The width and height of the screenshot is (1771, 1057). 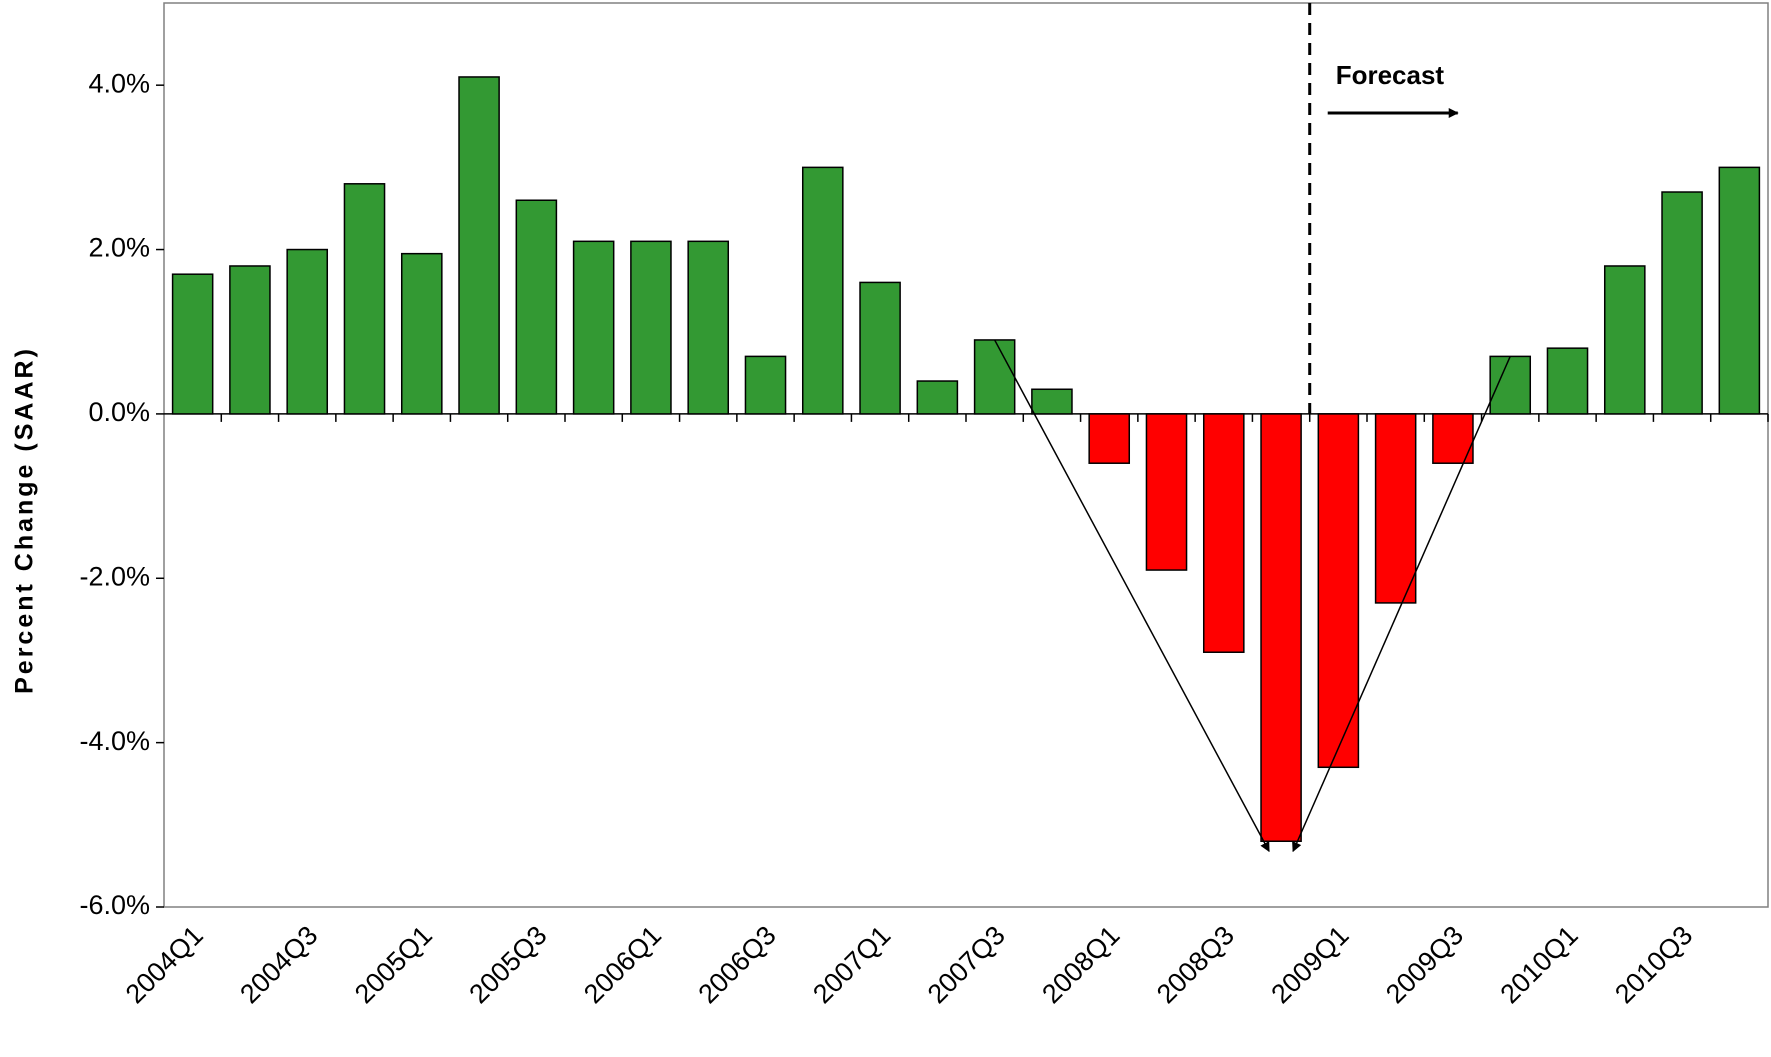 I want to click on y-tick-label: -2.0%, so click(x=114, y=576).